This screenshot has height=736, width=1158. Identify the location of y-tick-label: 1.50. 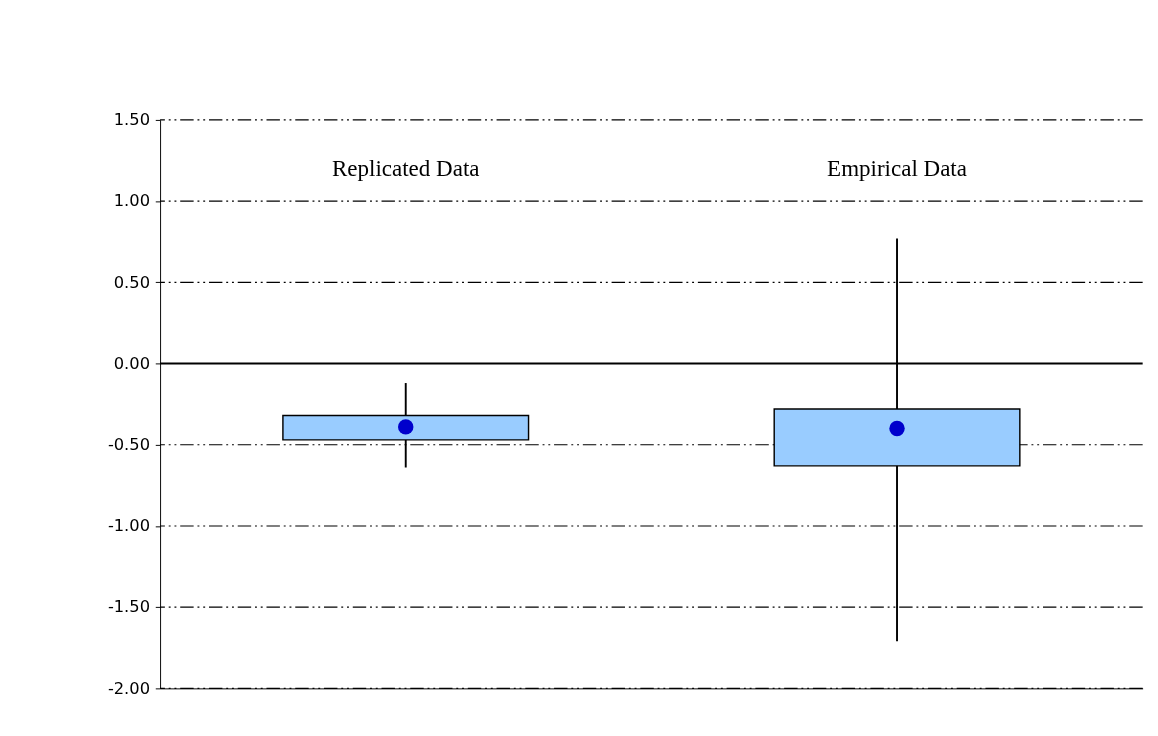
(132, 120).